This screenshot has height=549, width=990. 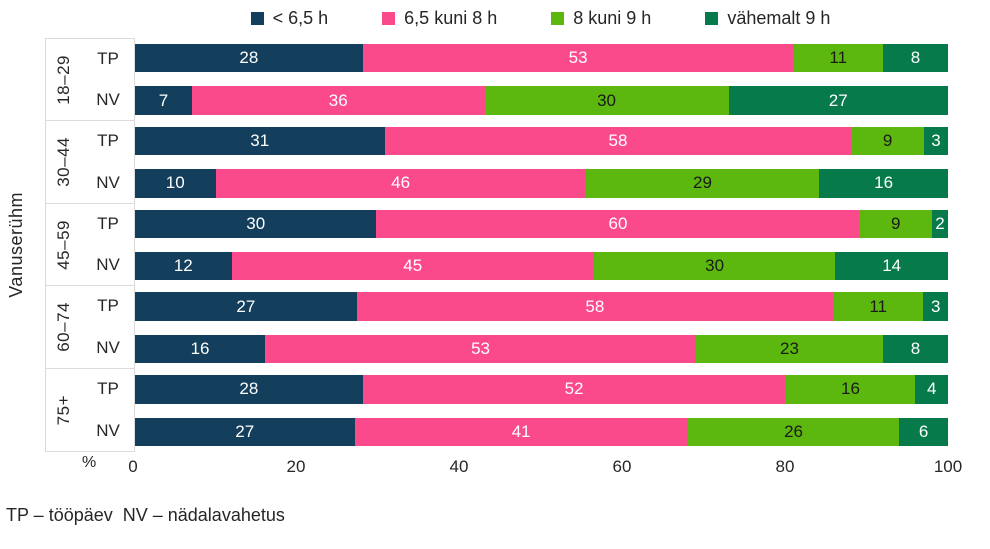 I want to click on age-group-label-cell: 18–29 TP NV, so click(x=90, y=79).